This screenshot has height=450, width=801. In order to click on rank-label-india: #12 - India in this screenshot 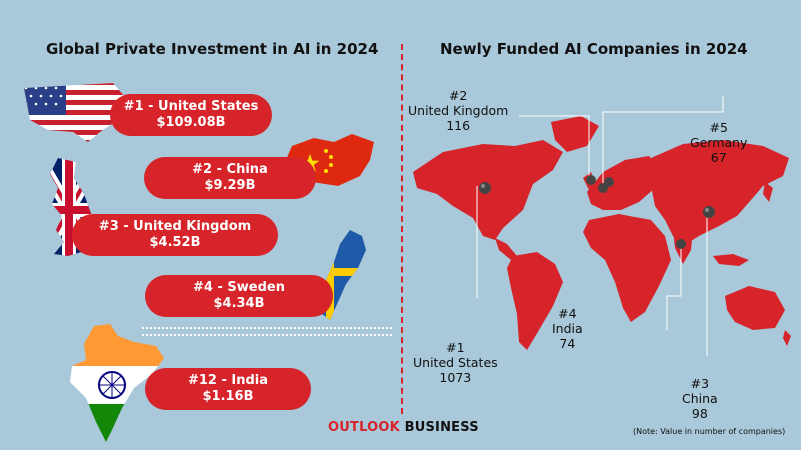, I will do `click(228, 380)`.